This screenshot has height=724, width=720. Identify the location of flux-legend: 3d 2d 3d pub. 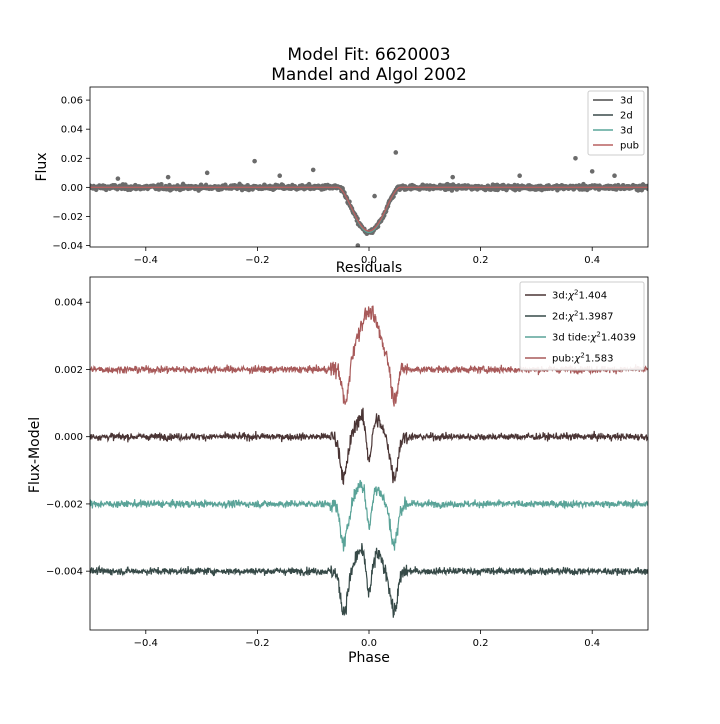
(616, 123).